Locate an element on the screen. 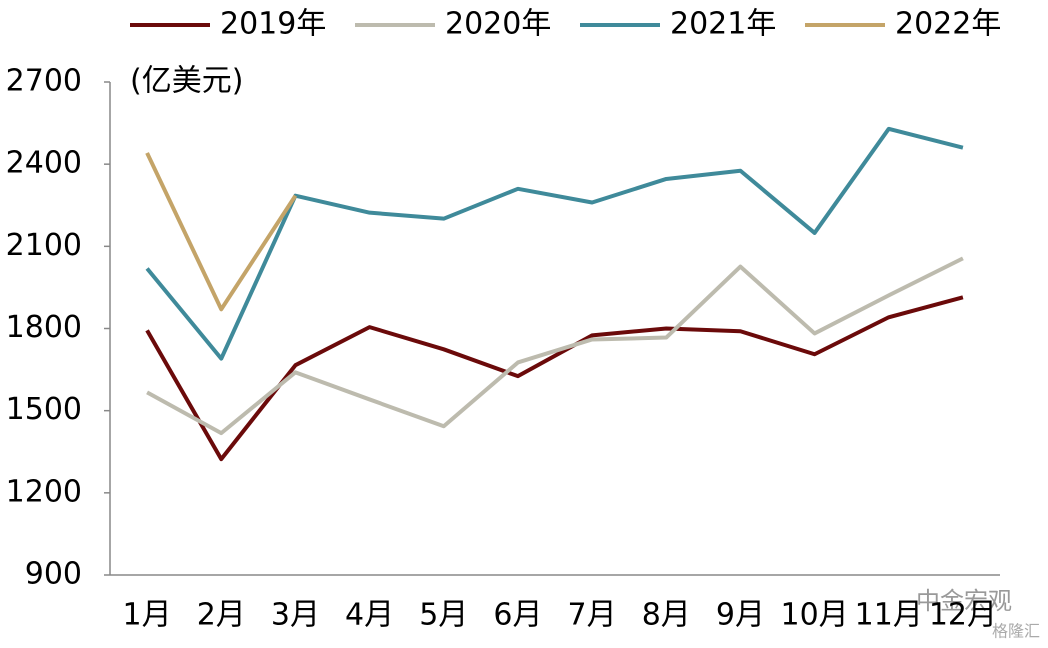  watermark: 中金宏观 is located at coordinates (964, 601).